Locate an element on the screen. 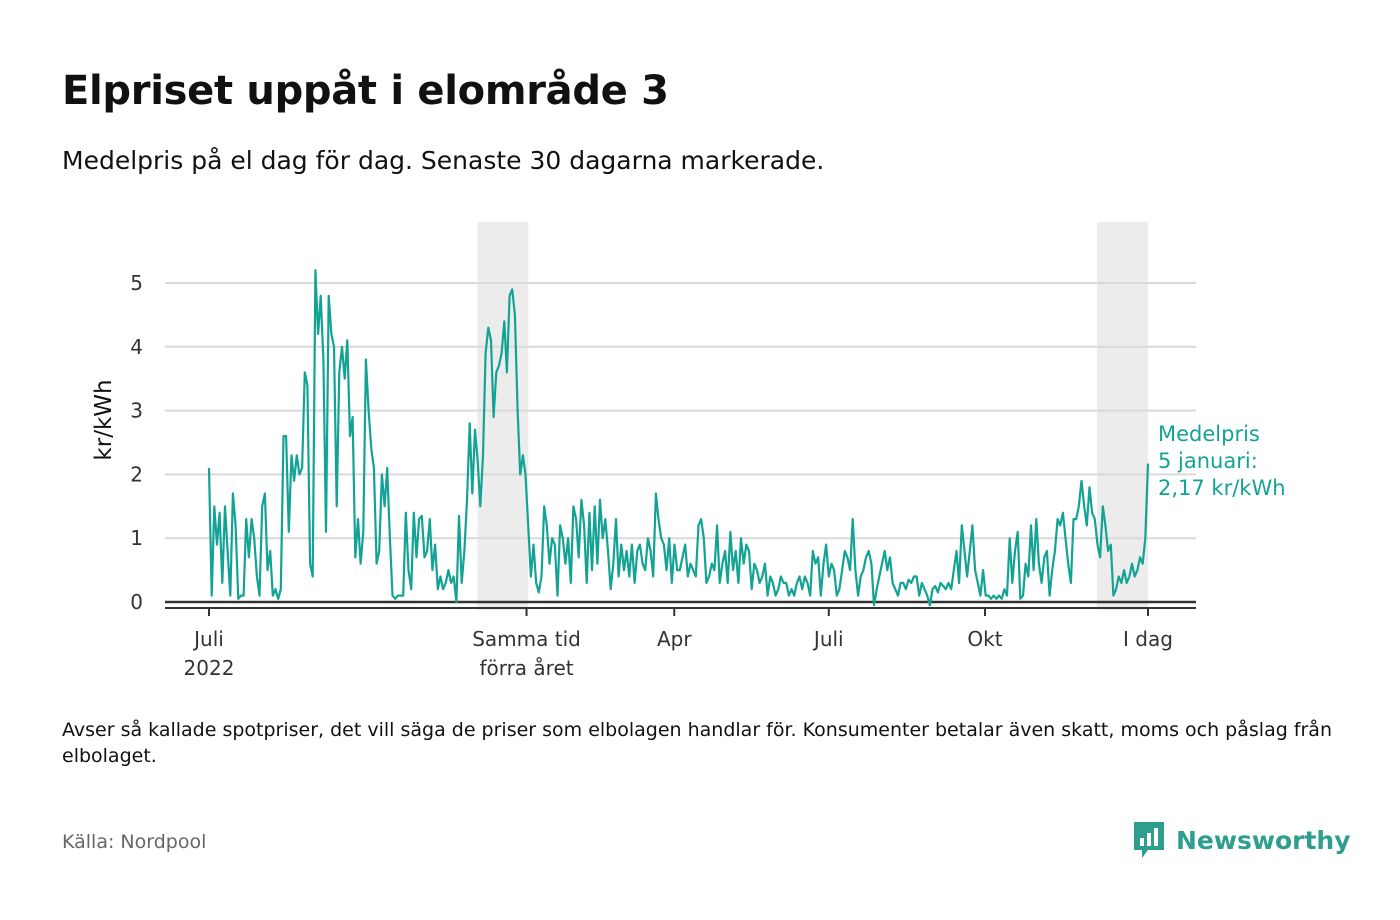 The height and width of the screenshot is (920, 1400). latest-value-annotation: Medelpris 5 januari: 2,17 kr/kWh is located at coordinates (1222, 461).